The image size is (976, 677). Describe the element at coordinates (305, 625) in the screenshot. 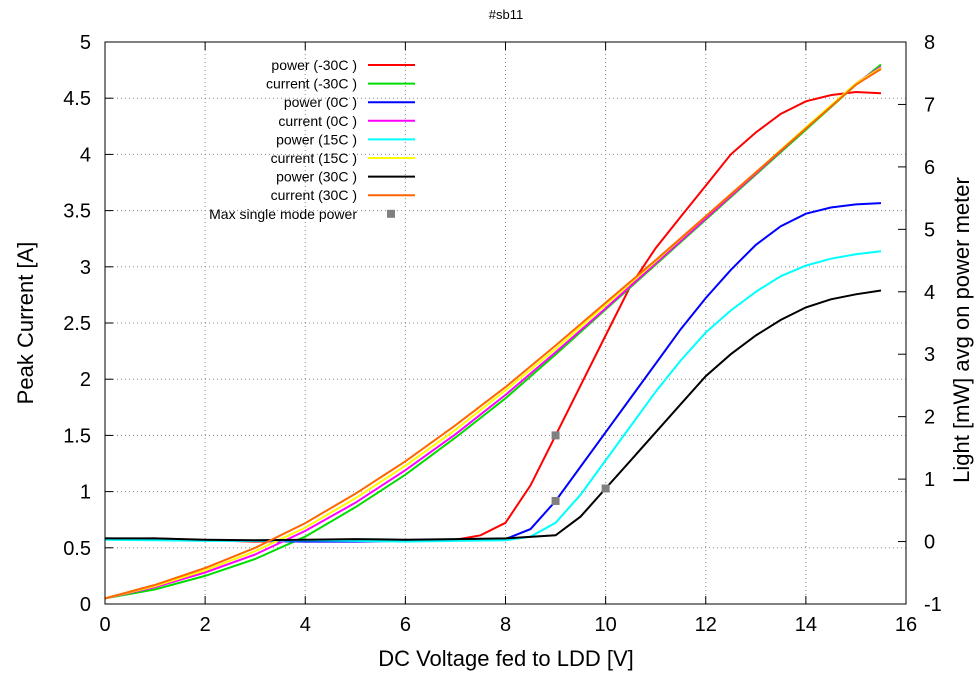

I see `x-tick-label: 4` at that location.